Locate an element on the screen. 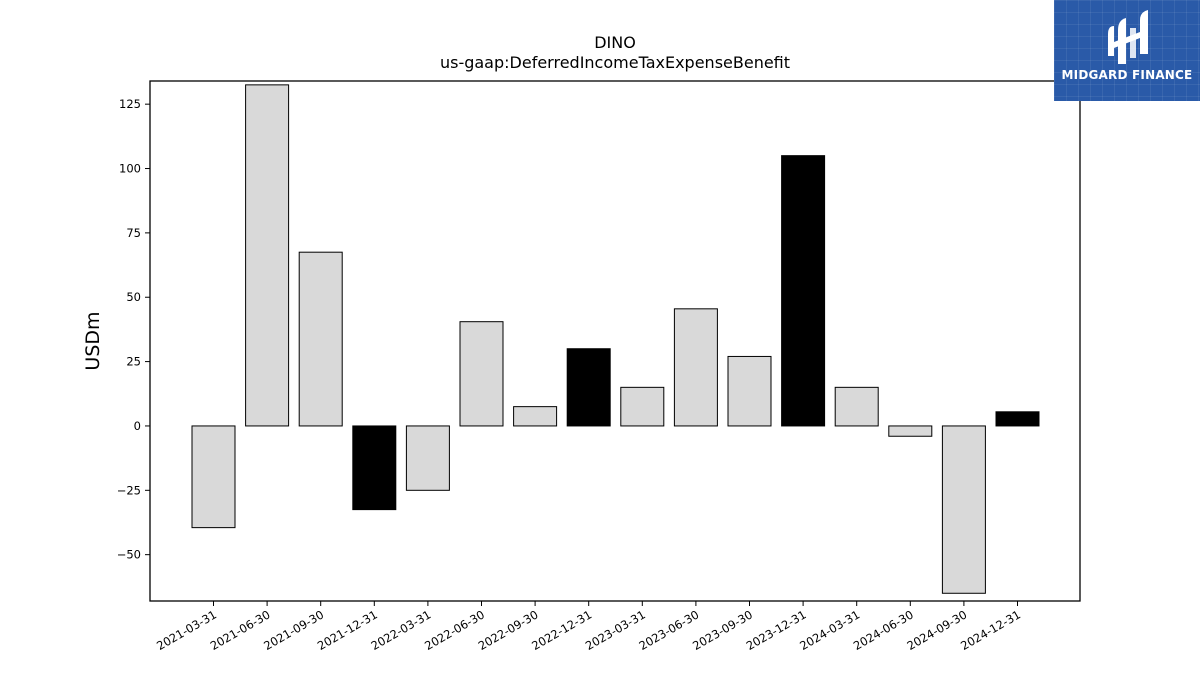  x-tick-label: 2021-12-31 is located at coordinates (347, 630).